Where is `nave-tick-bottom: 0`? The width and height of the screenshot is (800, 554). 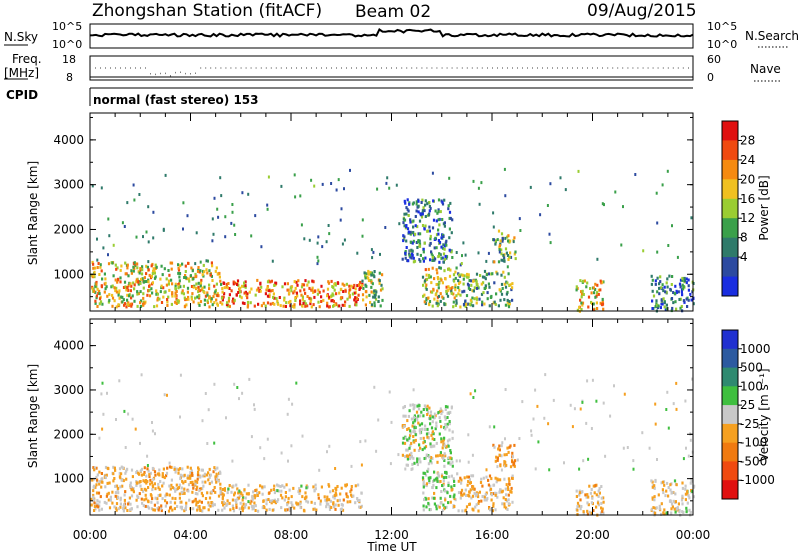 nave-tick-bottom: 0 is located at coordinates (710, 77).